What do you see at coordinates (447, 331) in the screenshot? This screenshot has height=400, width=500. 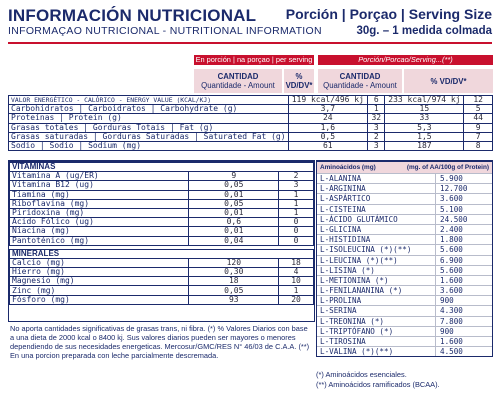 I see `amino-acid-value: 900` at bounding box center [447, 331].